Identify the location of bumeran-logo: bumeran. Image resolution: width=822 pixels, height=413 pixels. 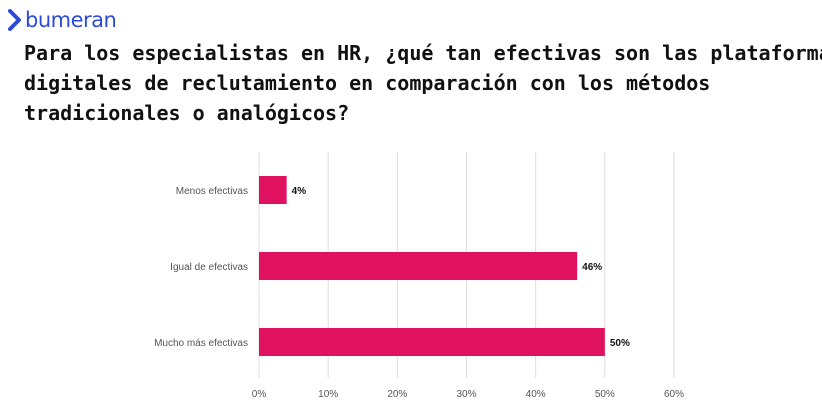
(62, 20).